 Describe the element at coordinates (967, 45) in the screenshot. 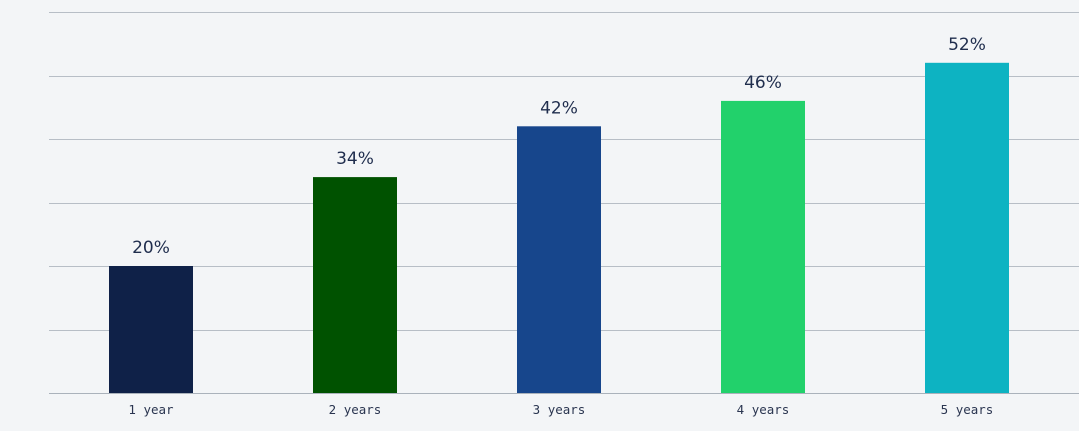

I see `bar-value-label: 52%` at that location.